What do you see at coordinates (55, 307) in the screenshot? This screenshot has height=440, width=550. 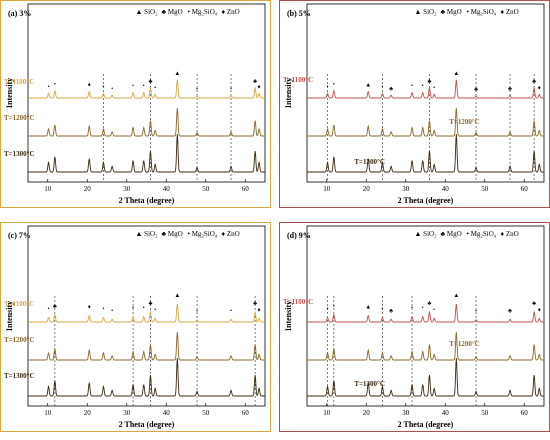 I see `peak-marker-1: ♣` at bounding box center [55, 307].